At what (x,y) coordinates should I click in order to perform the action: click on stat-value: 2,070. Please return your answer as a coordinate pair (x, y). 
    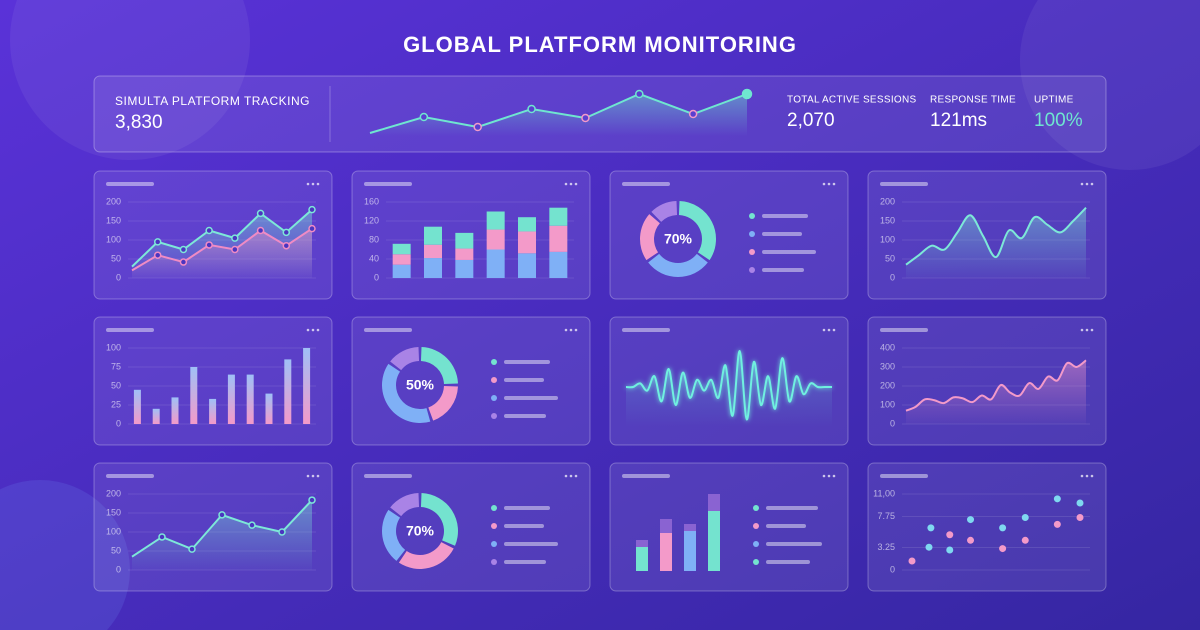
    Looking at the image, I should click on (811, 120).